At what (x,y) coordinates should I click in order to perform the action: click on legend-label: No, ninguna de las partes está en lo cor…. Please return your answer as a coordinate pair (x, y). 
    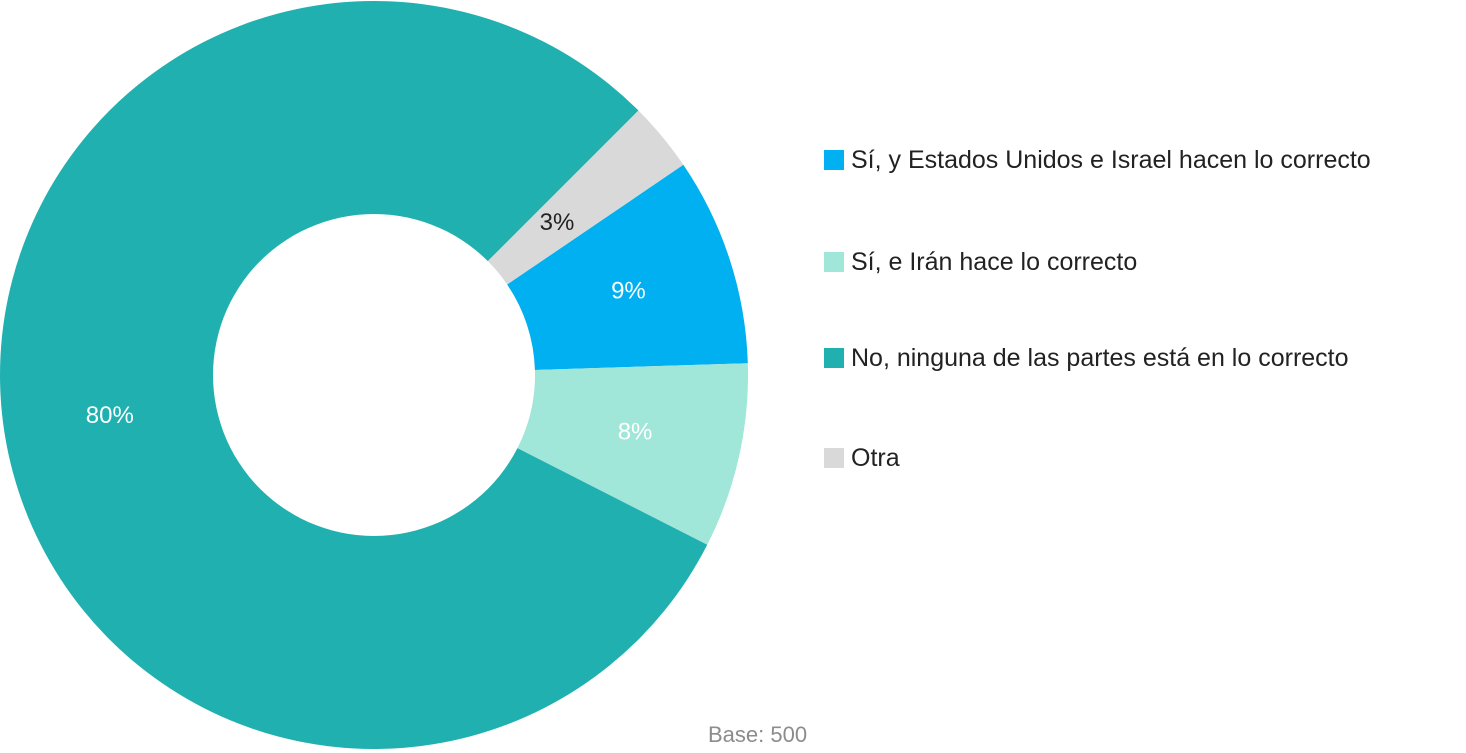
    Looking at the image, I should click on (1100, 358).